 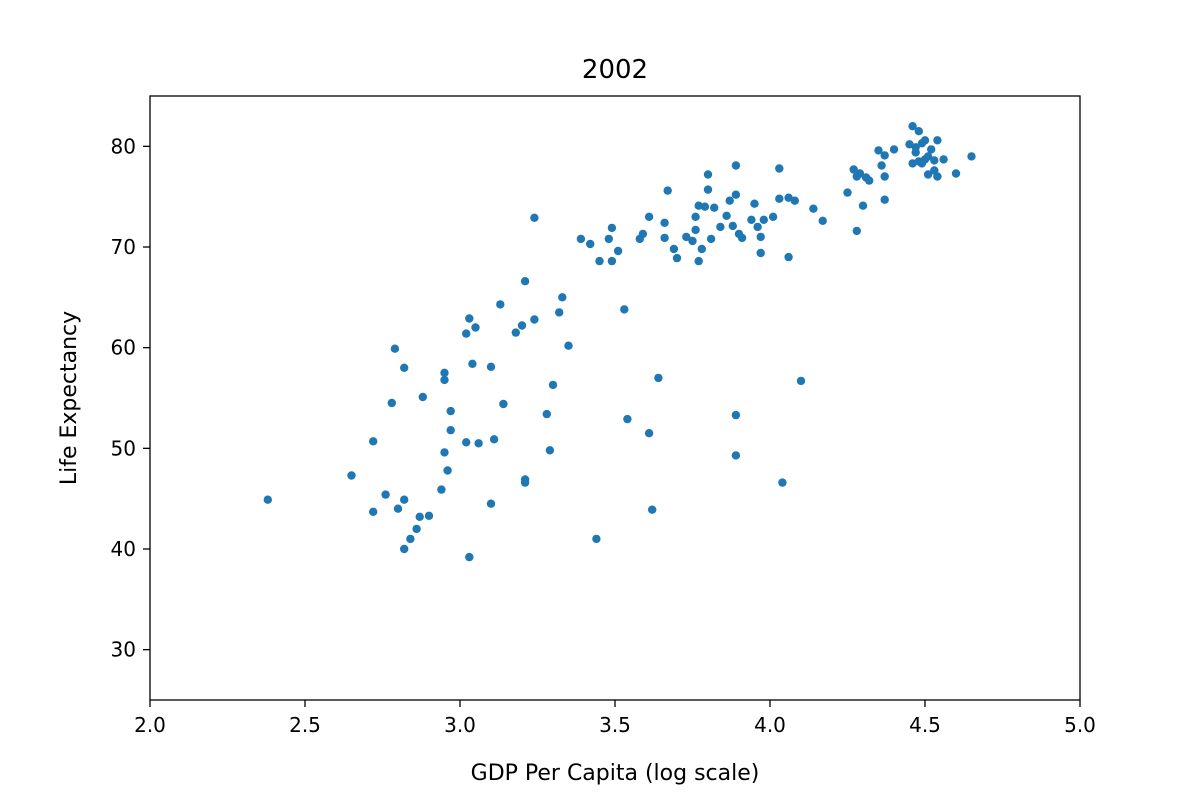 I want to click on x-axis: 2.0 2.5 3.0 3.5 4.0 4.5 5.0, so click(x=615, y=718).